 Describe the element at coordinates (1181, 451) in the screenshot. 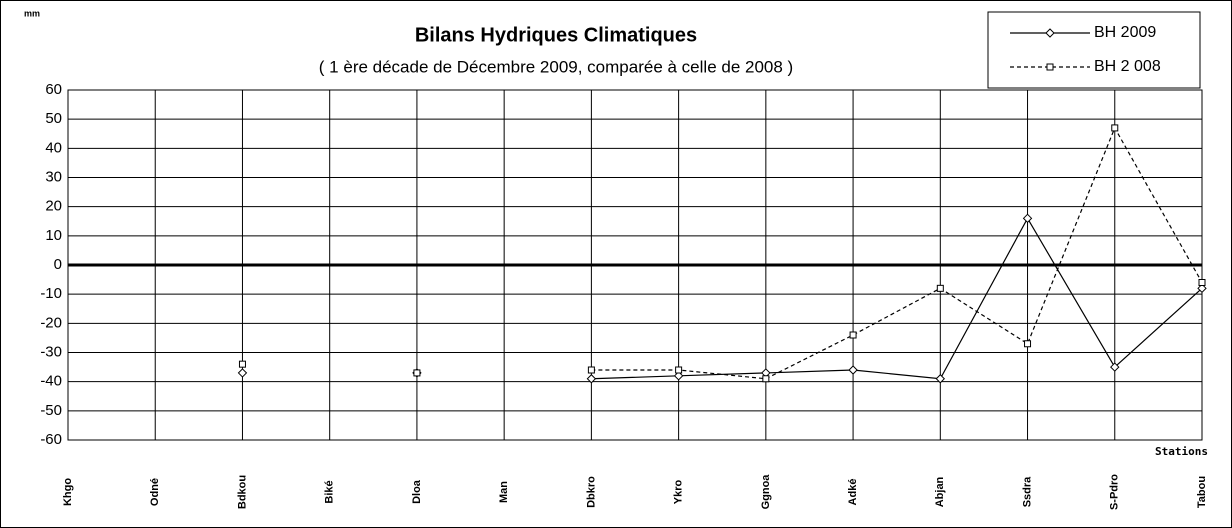

I see `x-axis-label: Stations` at that location.